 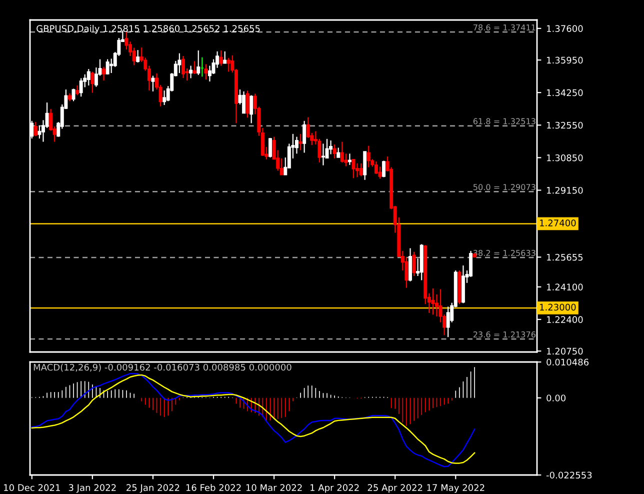 What do you see at coordinates (213, 488) in the screenshot?
I see `x-tick-label: 16 Feb 2022` at bounding box center [213, 488].